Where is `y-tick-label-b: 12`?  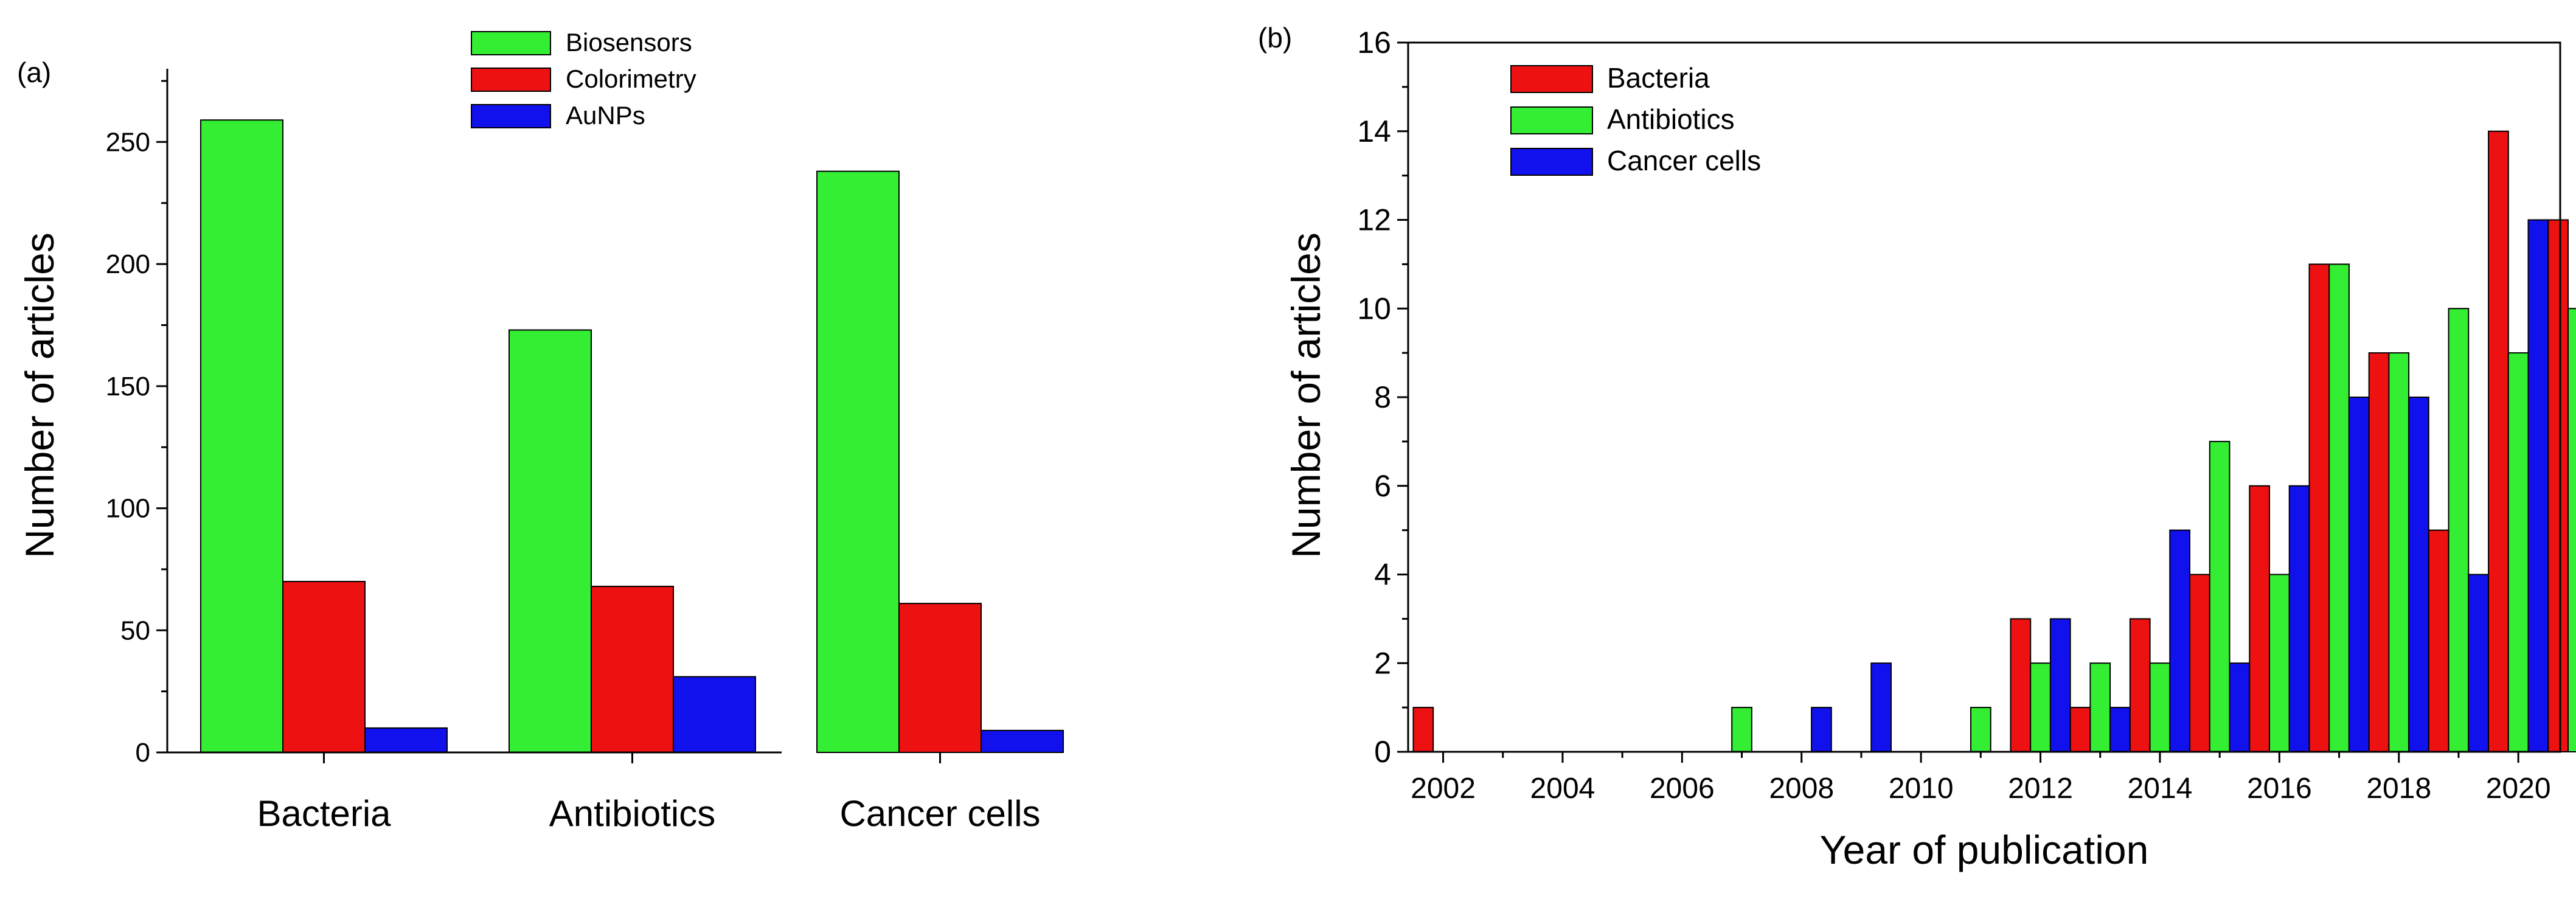 y-tick-label-b: 12 is located at coordinates (1374, 220).